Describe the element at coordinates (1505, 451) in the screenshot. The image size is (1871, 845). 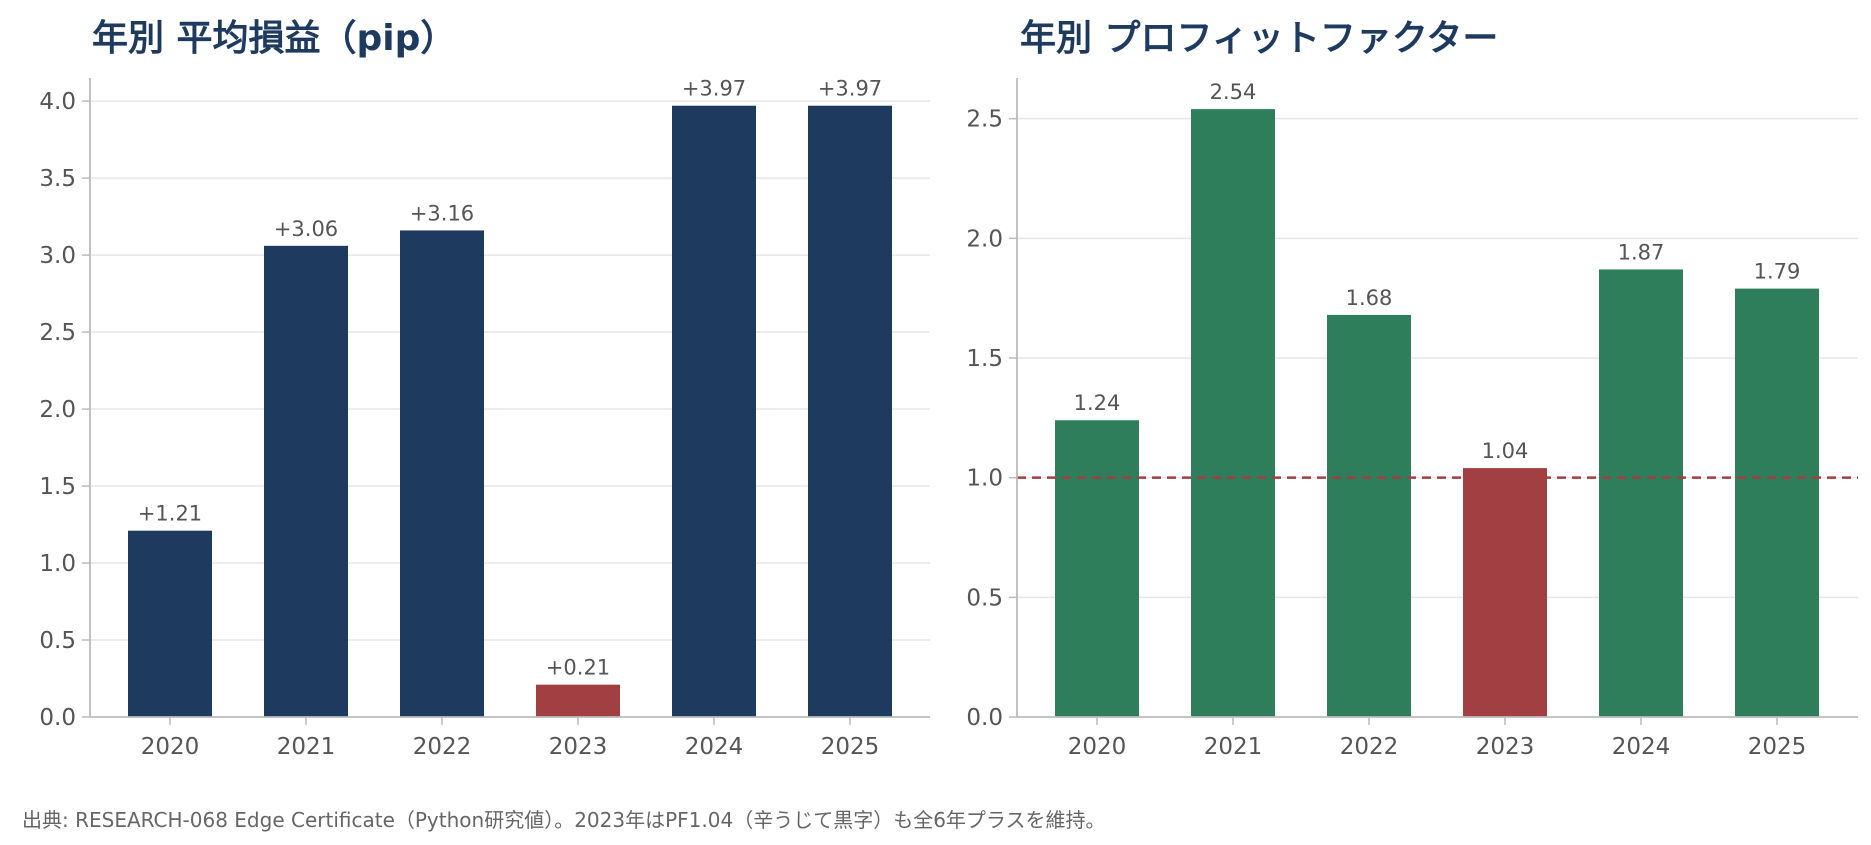
I see `data-label-2023: 1.04` at that location.